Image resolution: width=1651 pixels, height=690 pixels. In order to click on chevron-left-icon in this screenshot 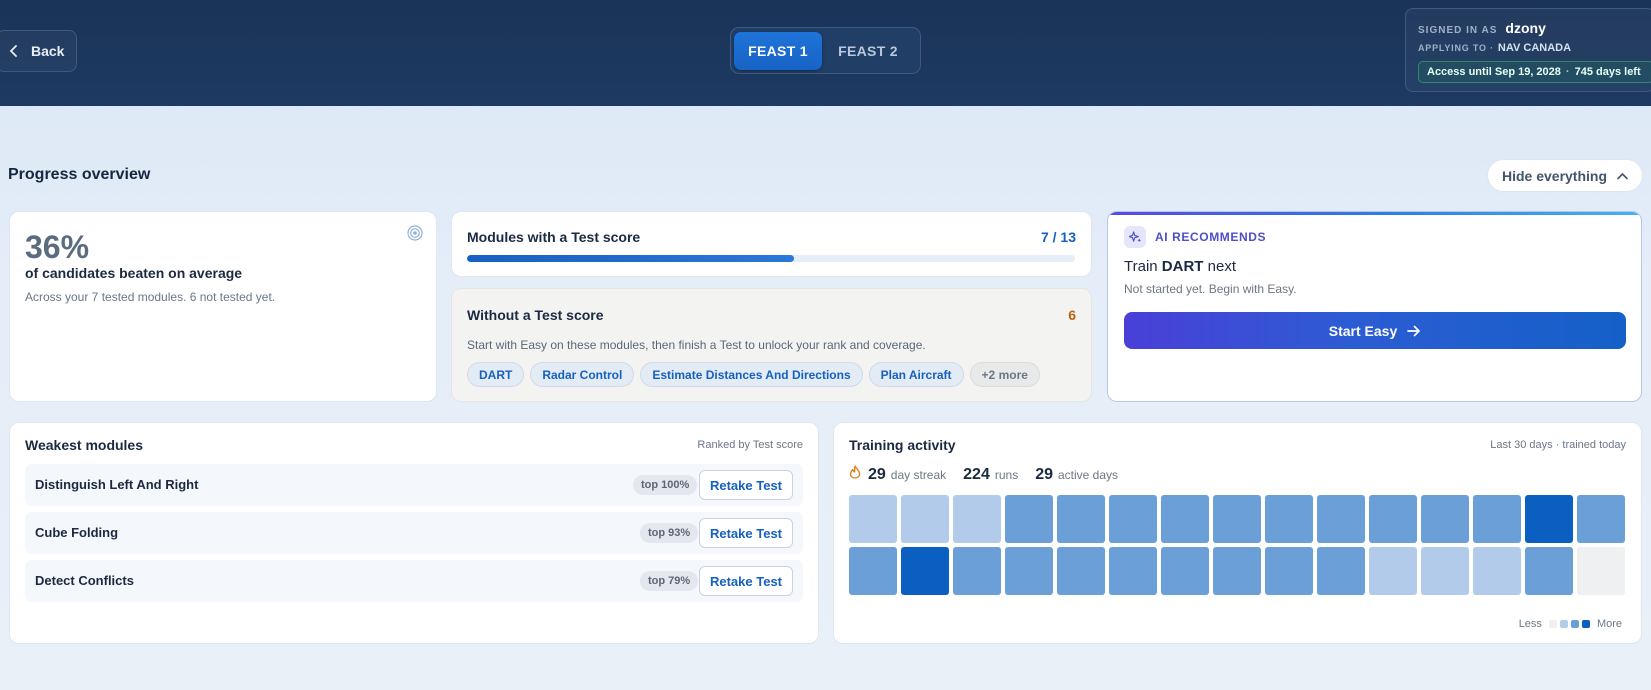, I will do `click(13, 51)`.